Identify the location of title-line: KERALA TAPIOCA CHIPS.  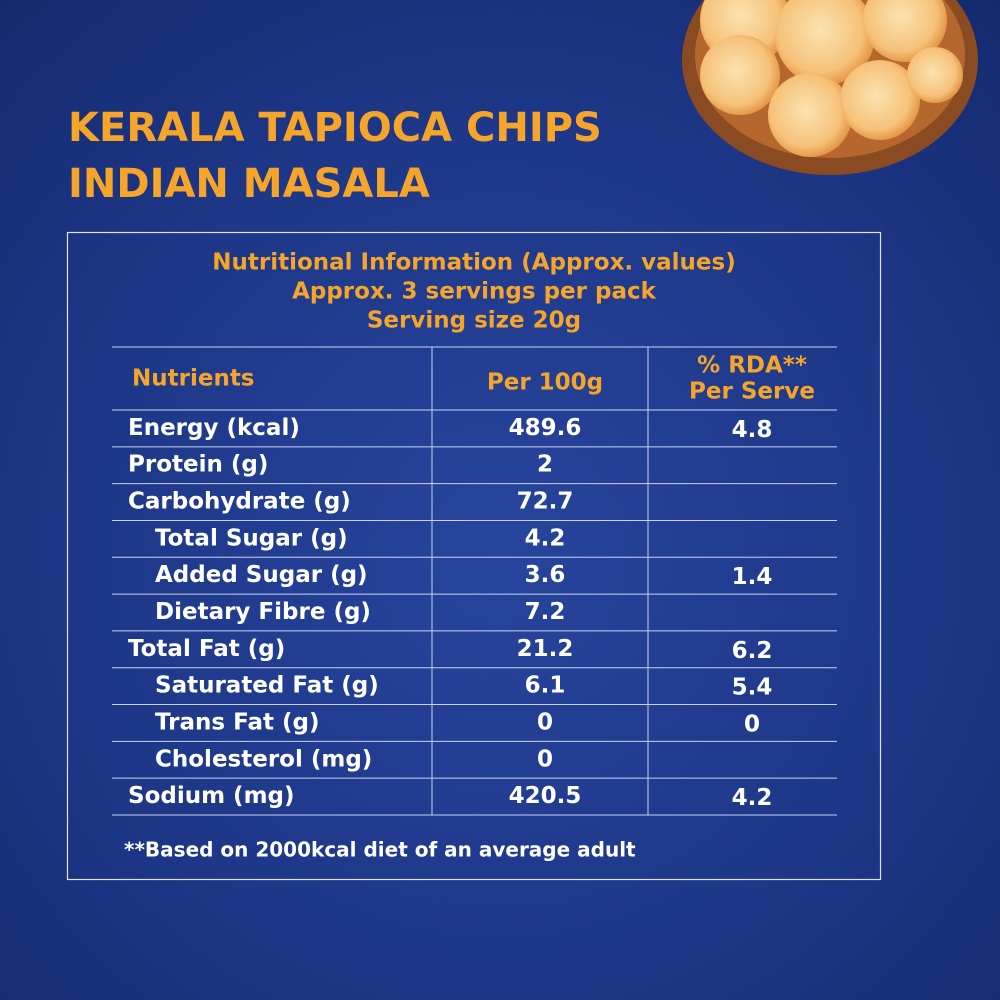
(335, 128).